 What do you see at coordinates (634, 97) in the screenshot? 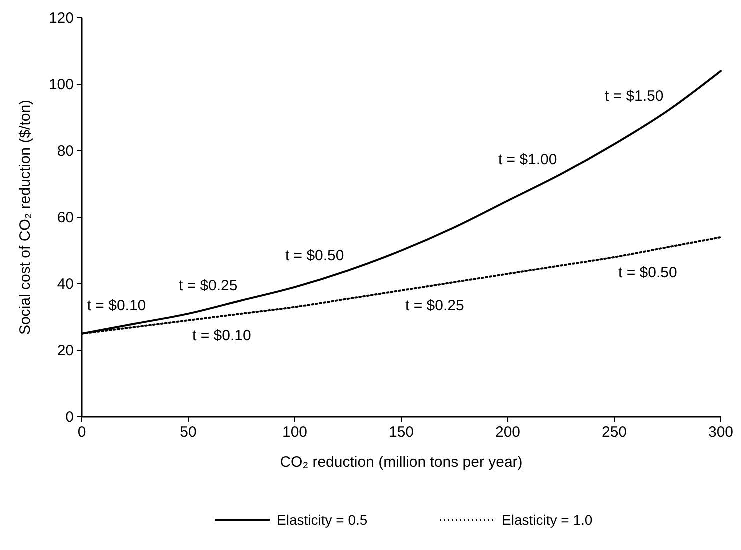
I see `annotation: t = $1.50` at bounding box center [634, 97].